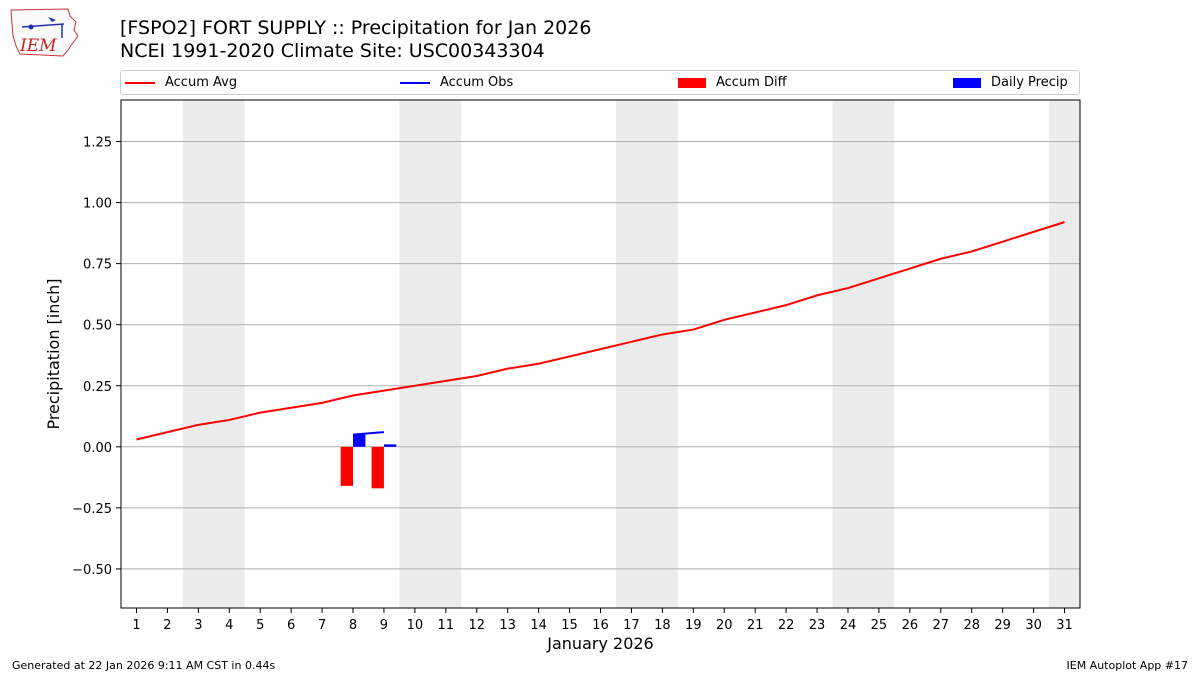 The image size is (1200, 675). Describe the element at coordinates (477, 82) in the screenshot. I see `legend-label-accum-obs: Accum Obs` at that location.